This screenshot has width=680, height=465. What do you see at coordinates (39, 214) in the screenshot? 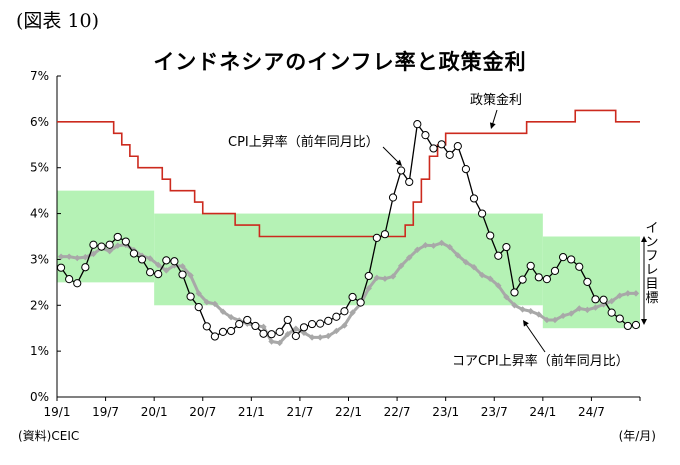
I see `y-tick-label: 4%` at bounding box center [39, 214].